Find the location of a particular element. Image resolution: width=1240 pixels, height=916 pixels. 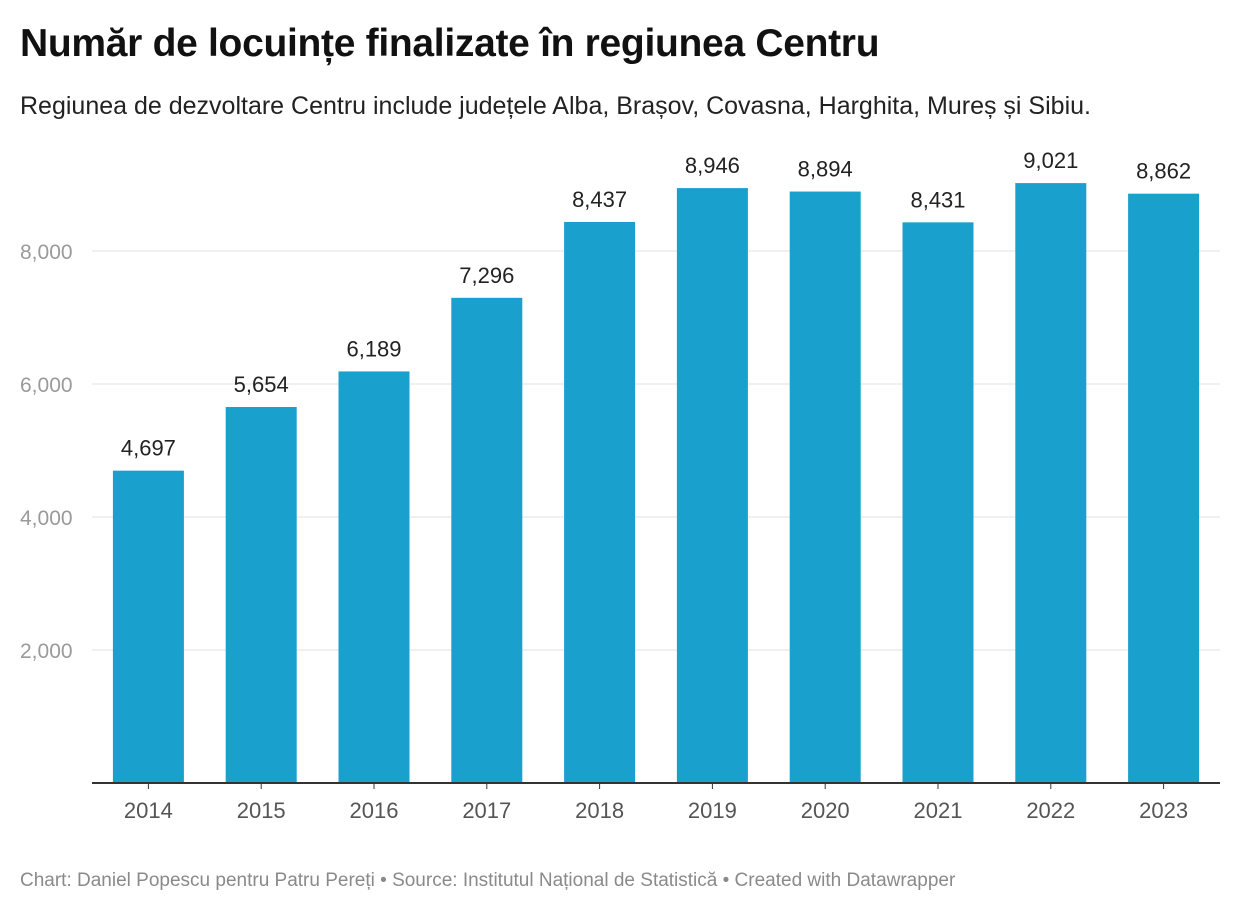

x-tick-label: 2022 is located at coordinates (1050, 810).